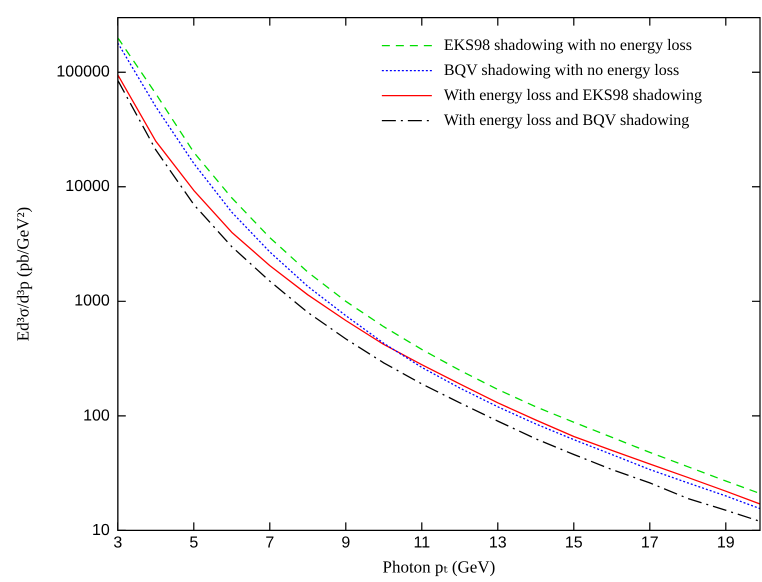 Image resolution: width=762 pixels, height=582 pixels. Describe the element at coordinates (101, 530) in the screenshot. I see `y-tick-label: 10` at that location.